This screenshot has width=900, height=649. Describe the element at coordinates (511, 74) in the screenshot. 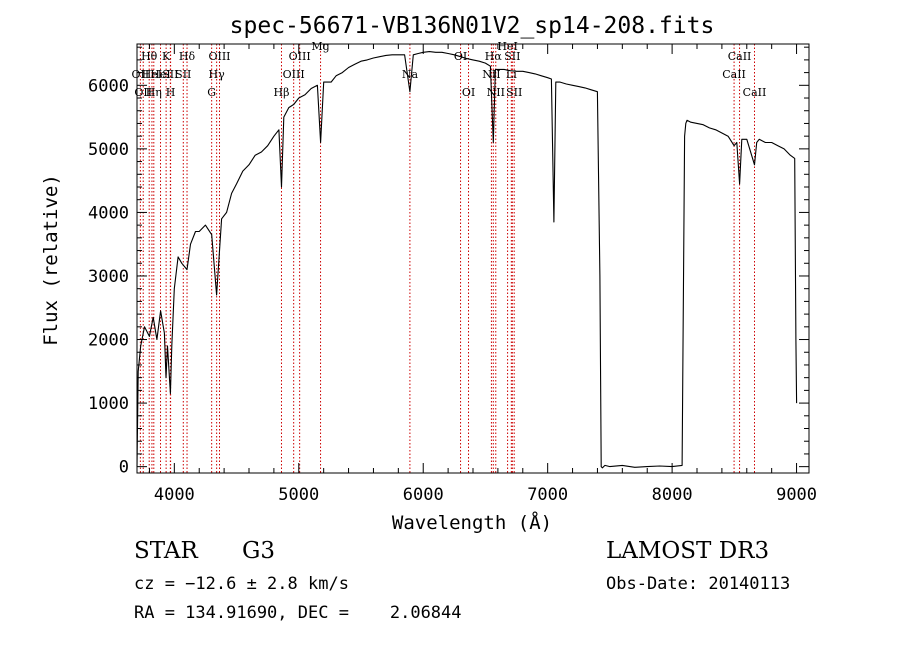

I see `line-marker-label: Li` at that location.